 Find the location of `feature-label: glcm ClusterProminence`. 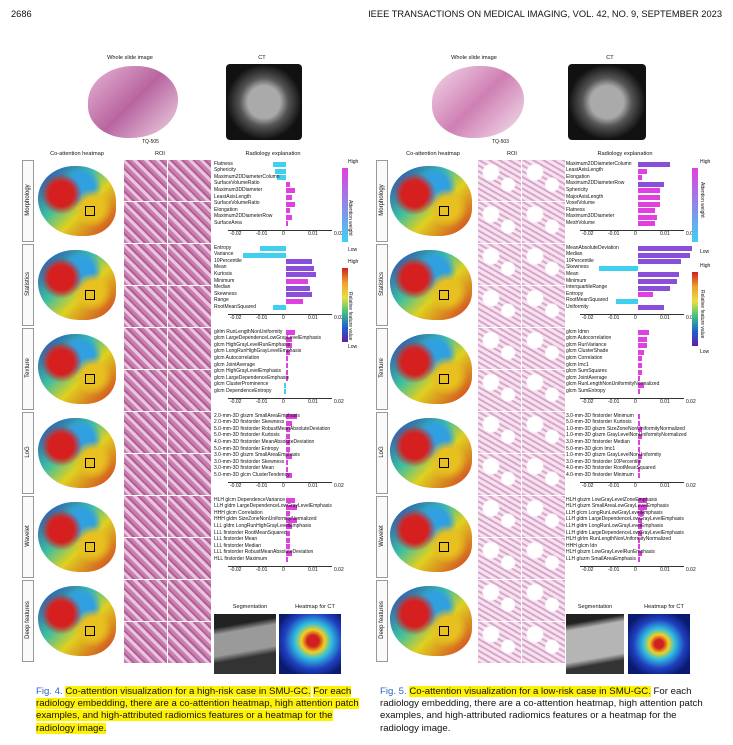

feature-label: glcm ClusterProminence is located at coordinates (241, 384).